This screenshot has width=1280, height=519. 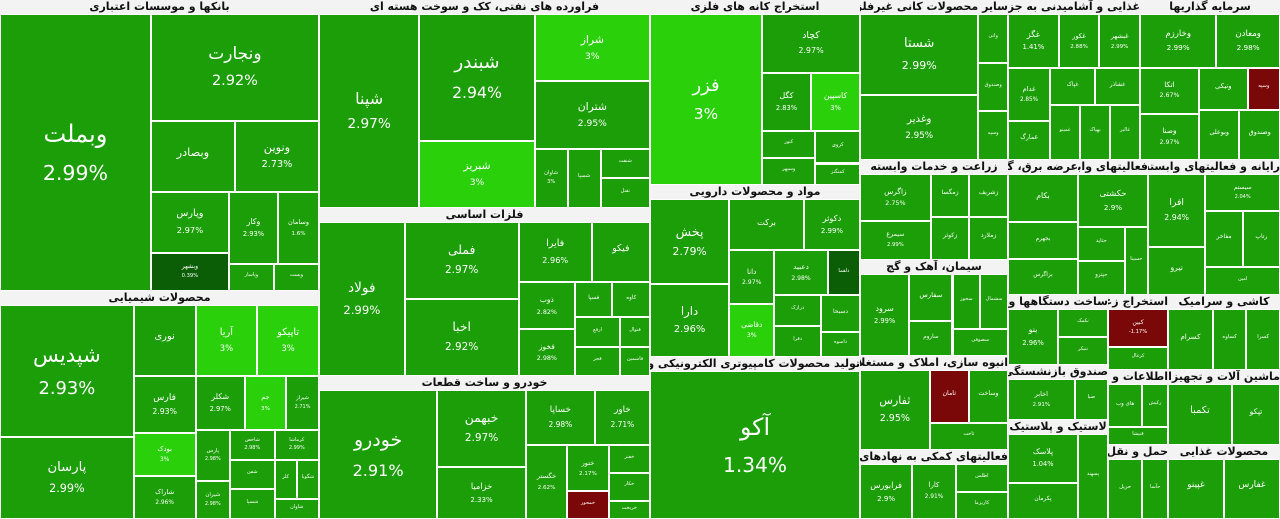 What do you see at coordinates (1101, 277) in the screenshot?
I see `stock-tile: حپترو` at bounding box center [1101, 277].